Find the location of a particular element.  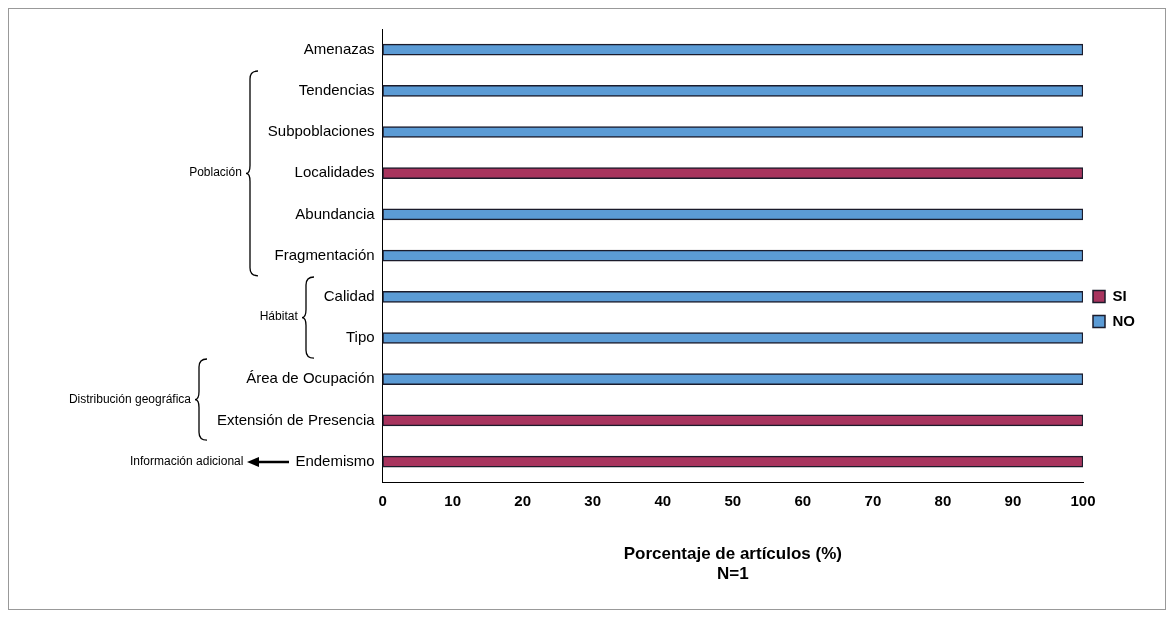

y-tick-label: Área de Ocupación is located at coordinates (310, 378).